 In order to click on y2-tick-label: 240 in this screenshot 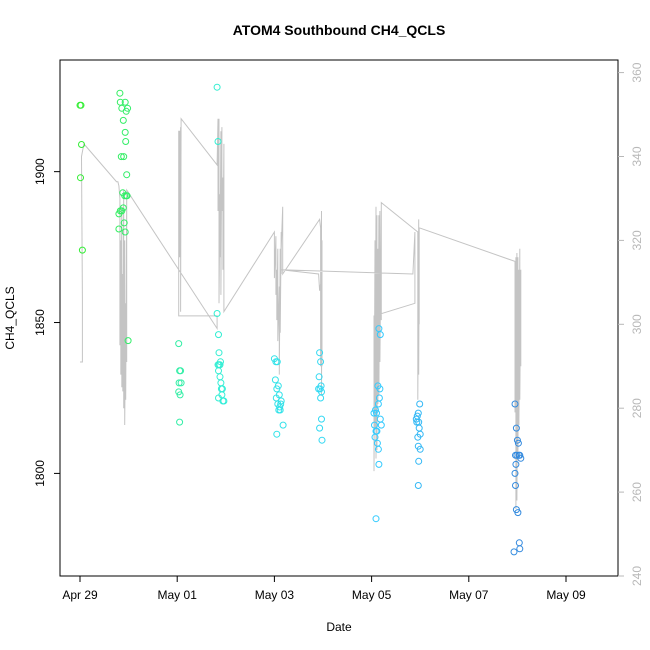, I will do `click(637, 576)`.